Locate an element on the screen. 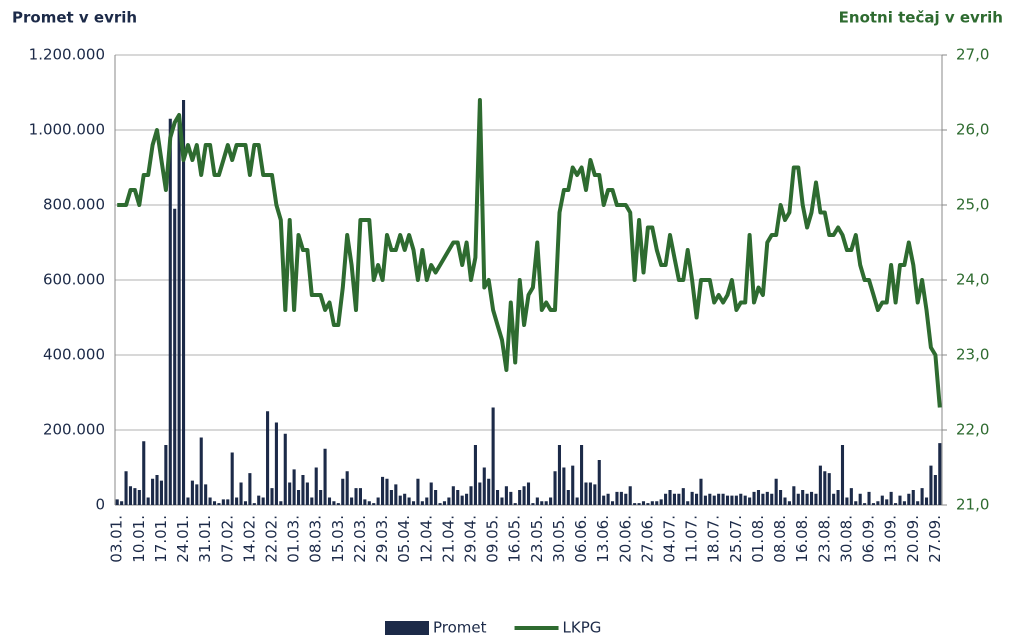  y-tick-label: 800.000 is located at coordinates (74, 205).